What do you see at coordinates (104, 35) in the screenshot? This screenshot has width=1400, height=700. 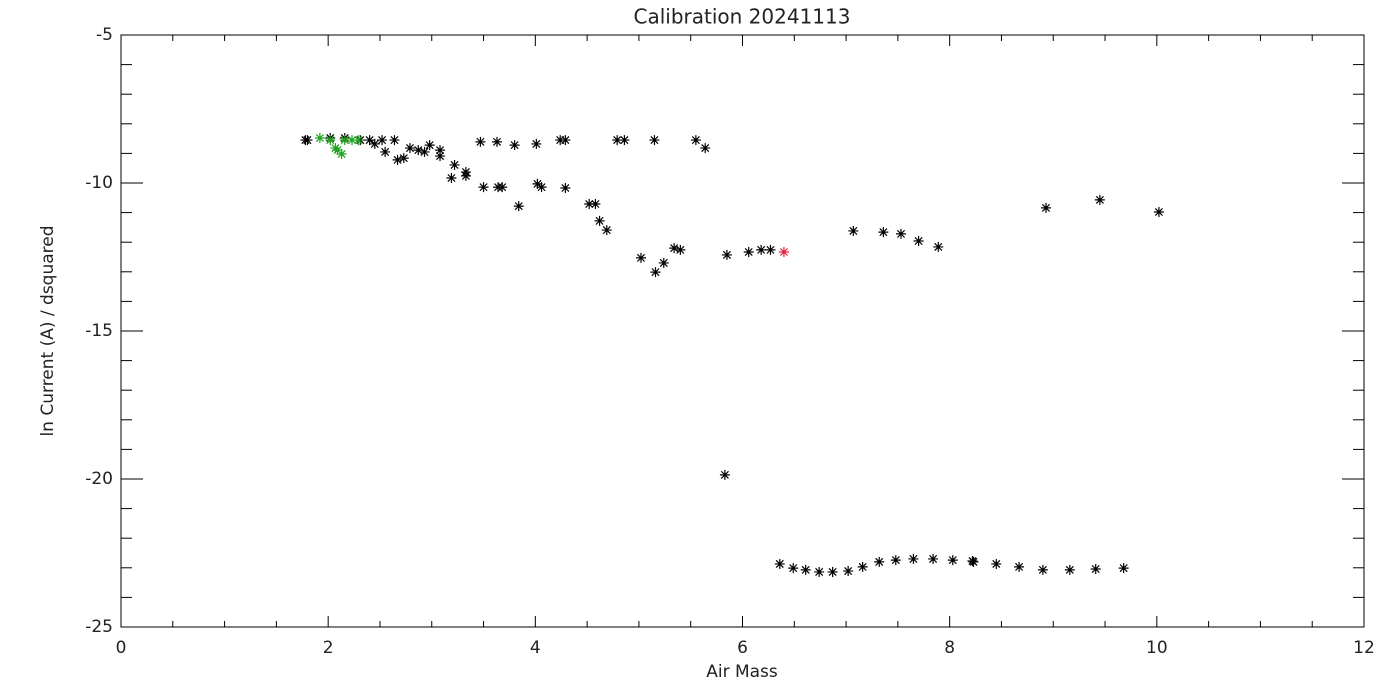 I see `y-tick-label: -5` at bounding box center [104, 35].